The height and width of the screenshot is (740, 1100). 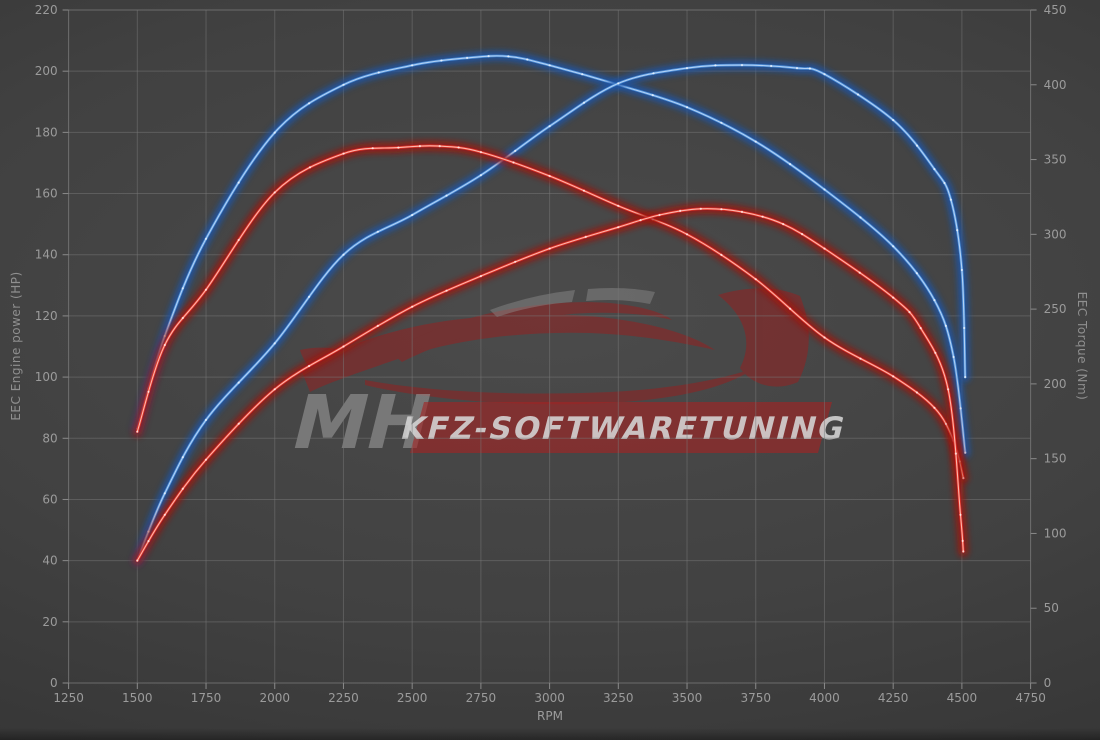 I want to click on left-tick-label: 60, so click(x=49, y=499).